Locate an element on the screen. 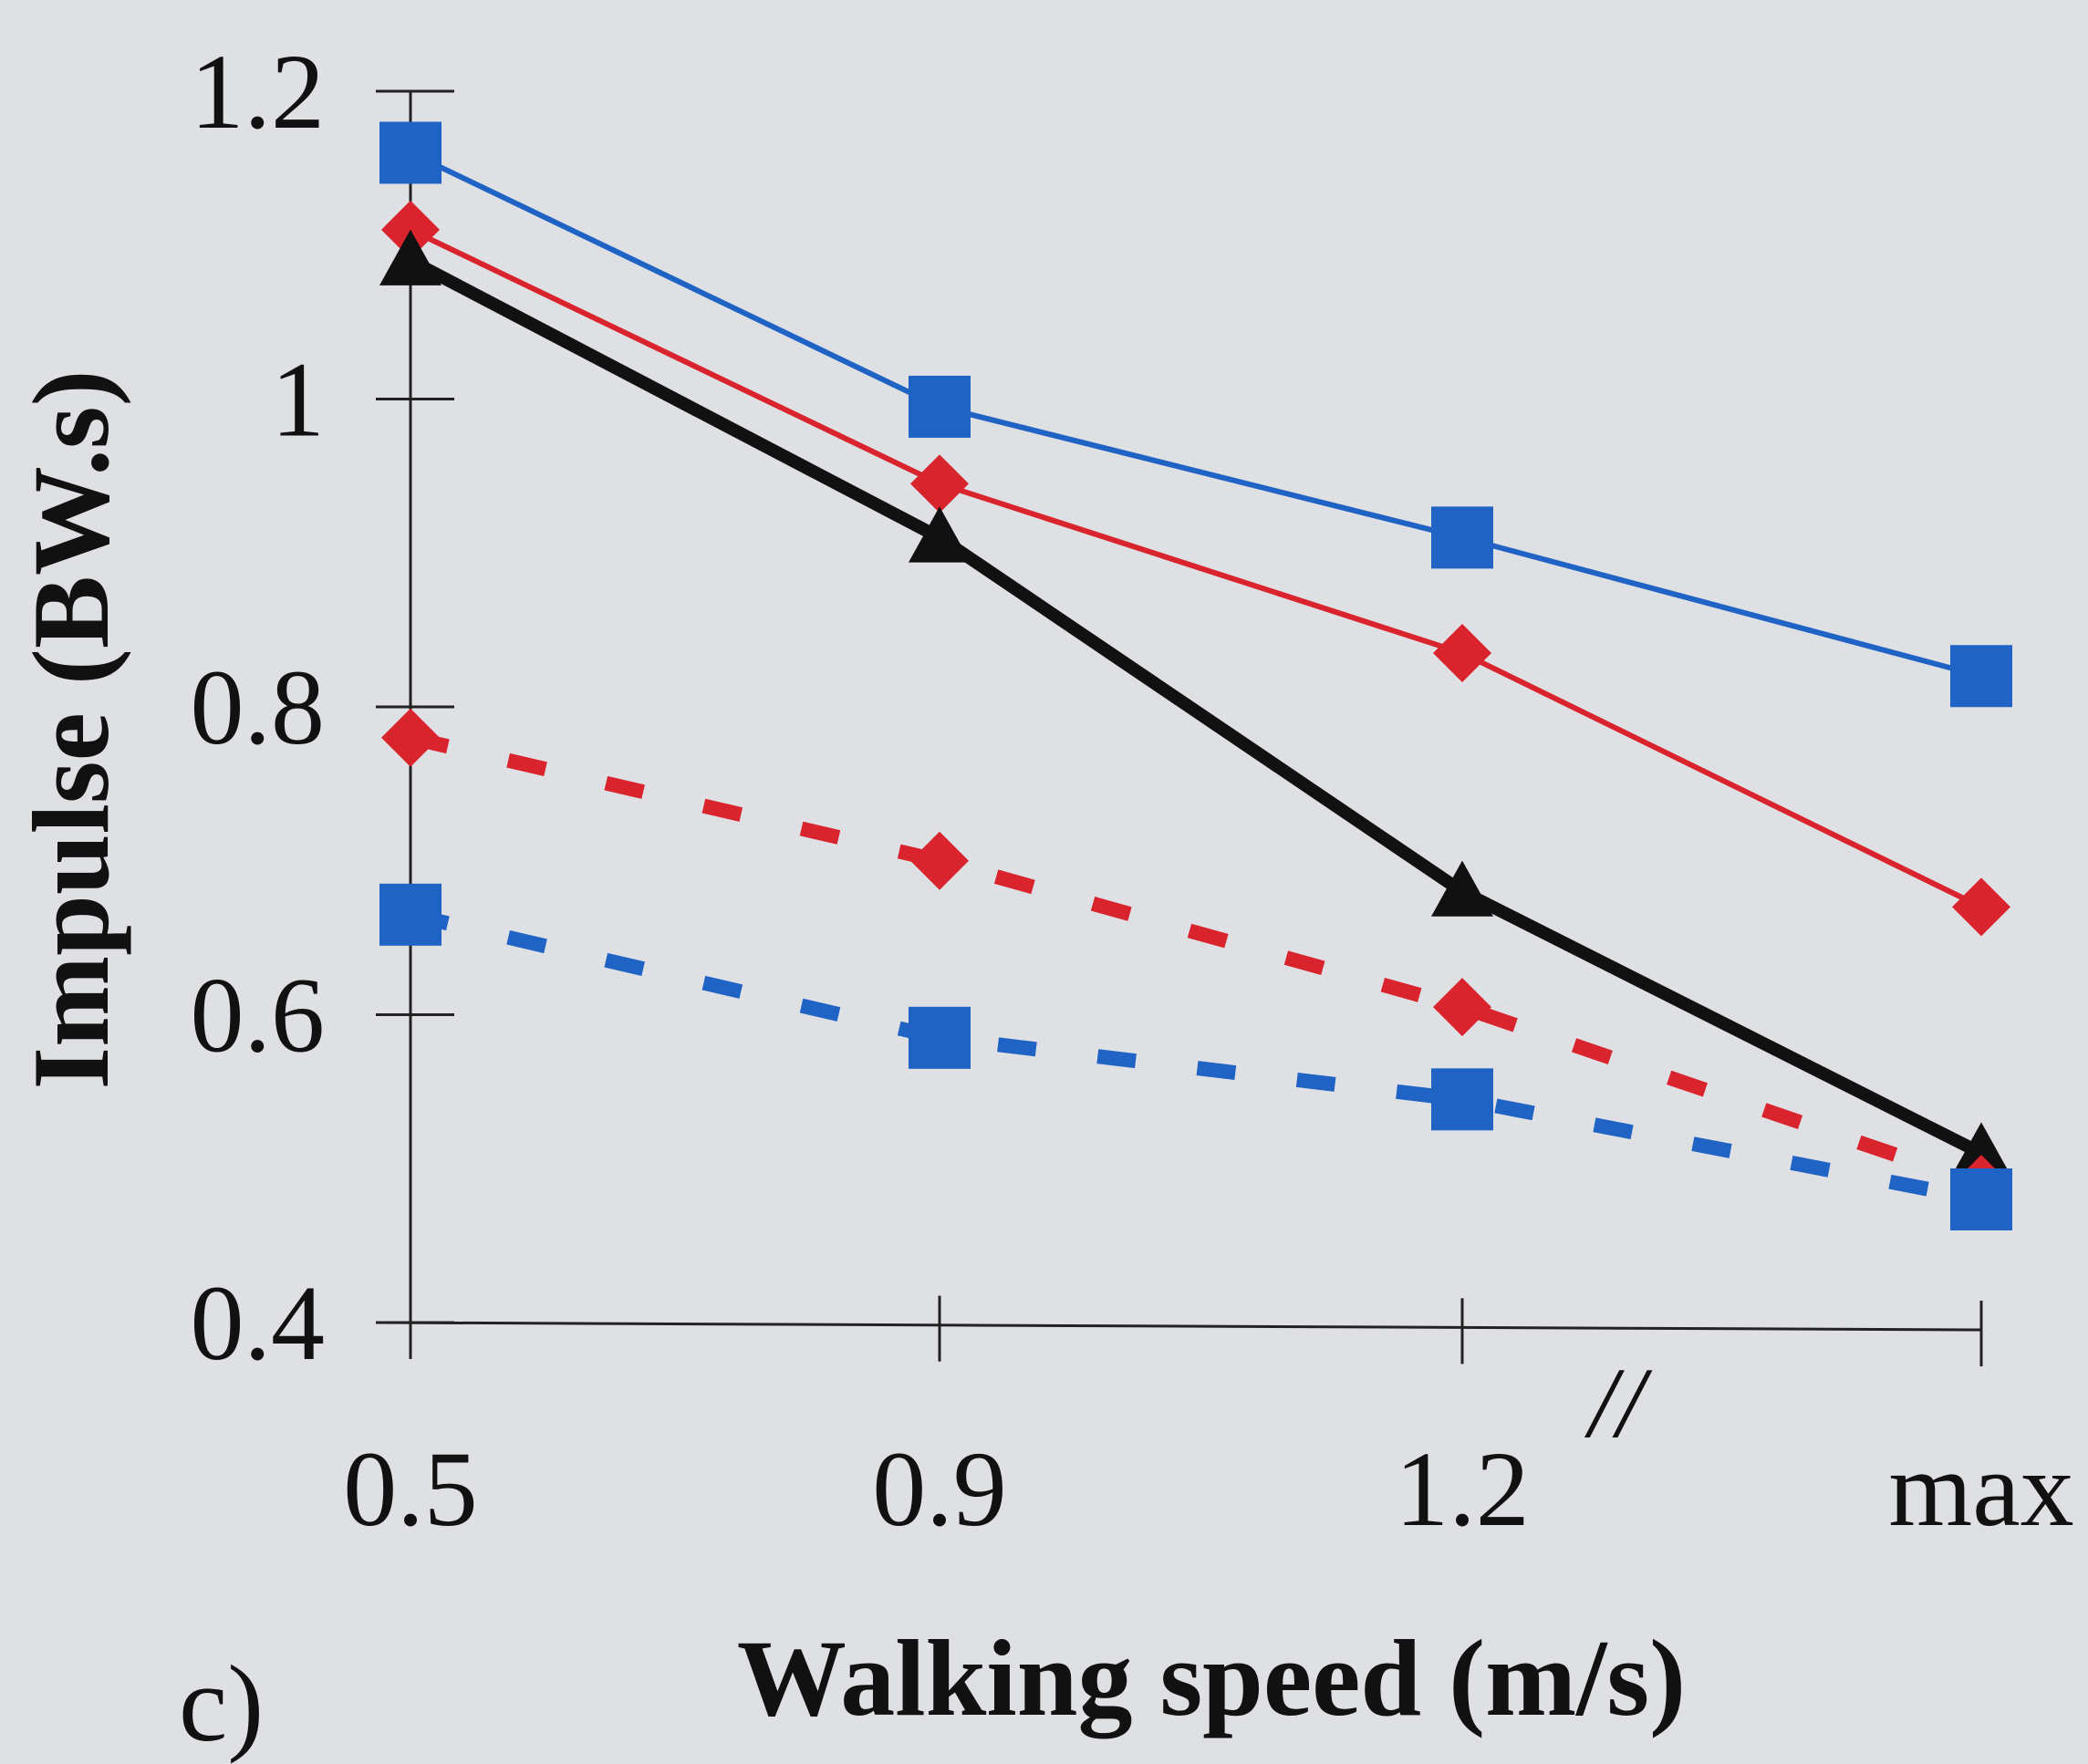  y-tick-label: 0.6 is located at coordinates (258, 1015).